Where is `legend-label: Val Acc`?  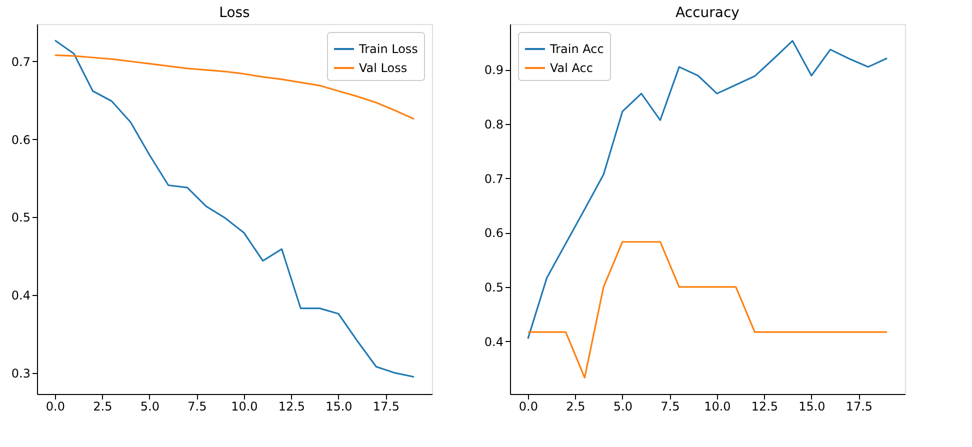 legend-label: Val Acc is located at coordinates (571, 68).